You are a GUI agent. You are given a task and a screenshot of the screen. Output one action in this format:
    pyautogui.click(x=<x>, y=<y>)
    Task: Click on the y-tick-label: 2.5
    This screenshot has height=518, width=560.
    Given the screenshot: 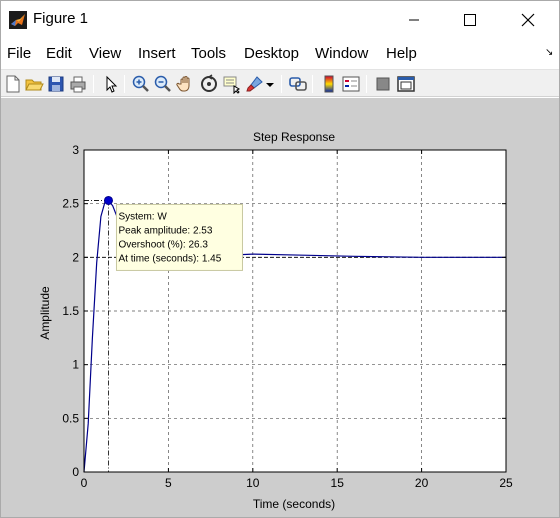 What is the action you would take?
    pyautogui.click(x=70, y=204)
    